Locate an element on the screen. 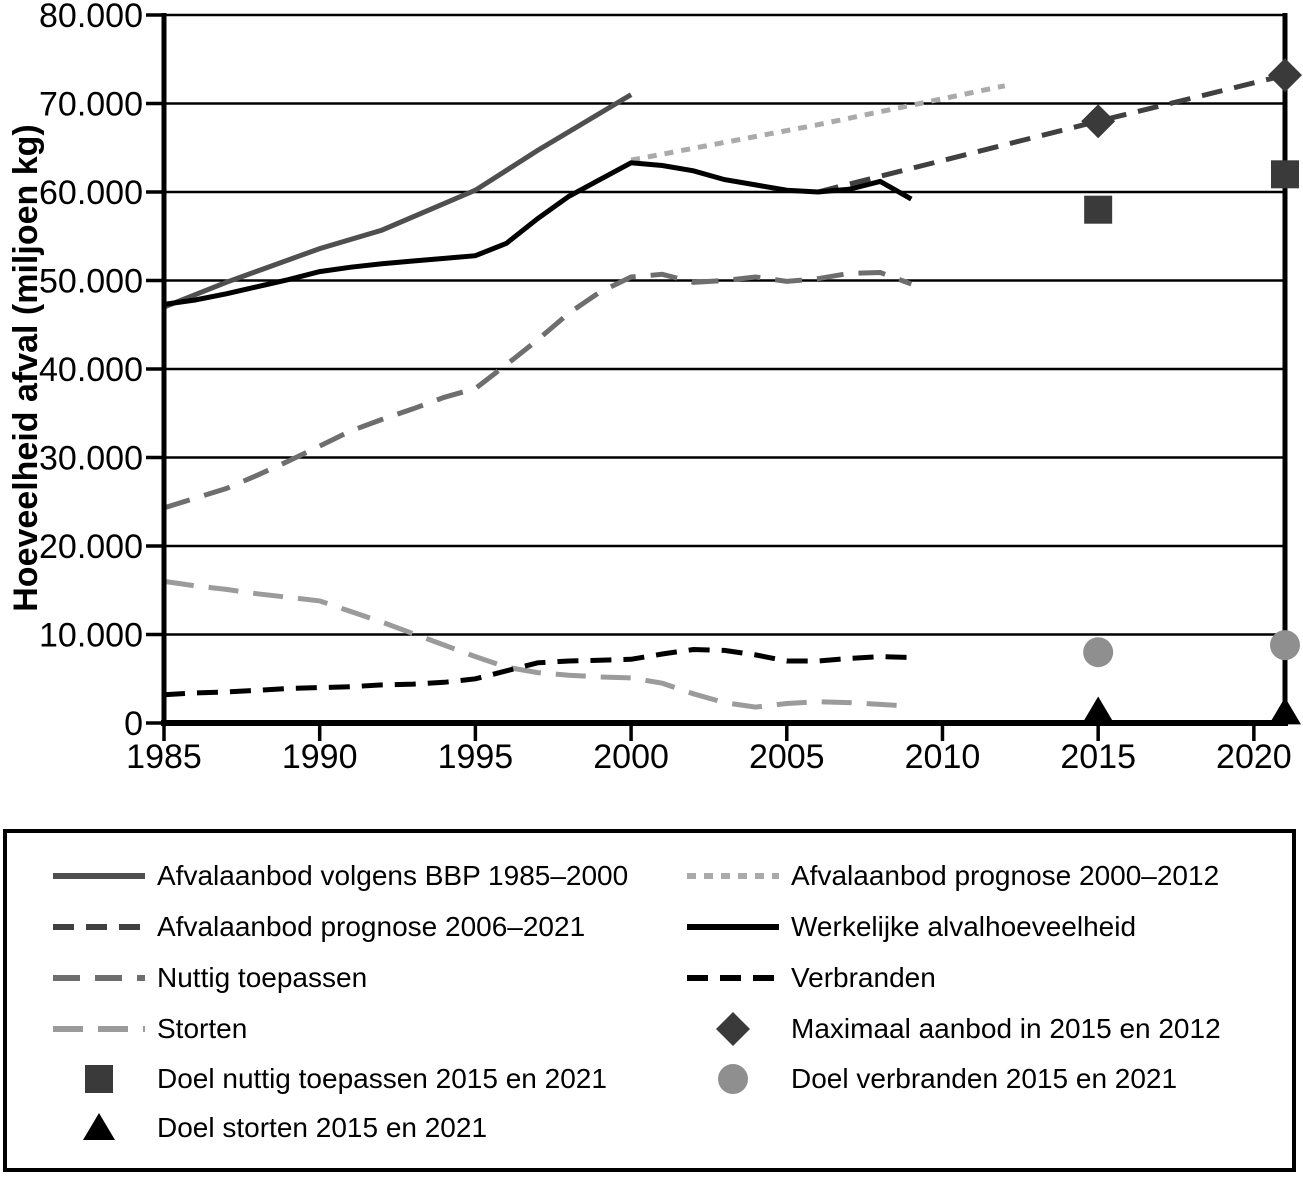 The width and height of the screenshot is (1303, 1178). x-ticks: 1985 1990 1995 2000 2005 2010 2015 2020 is located at coordinates (709, 751).